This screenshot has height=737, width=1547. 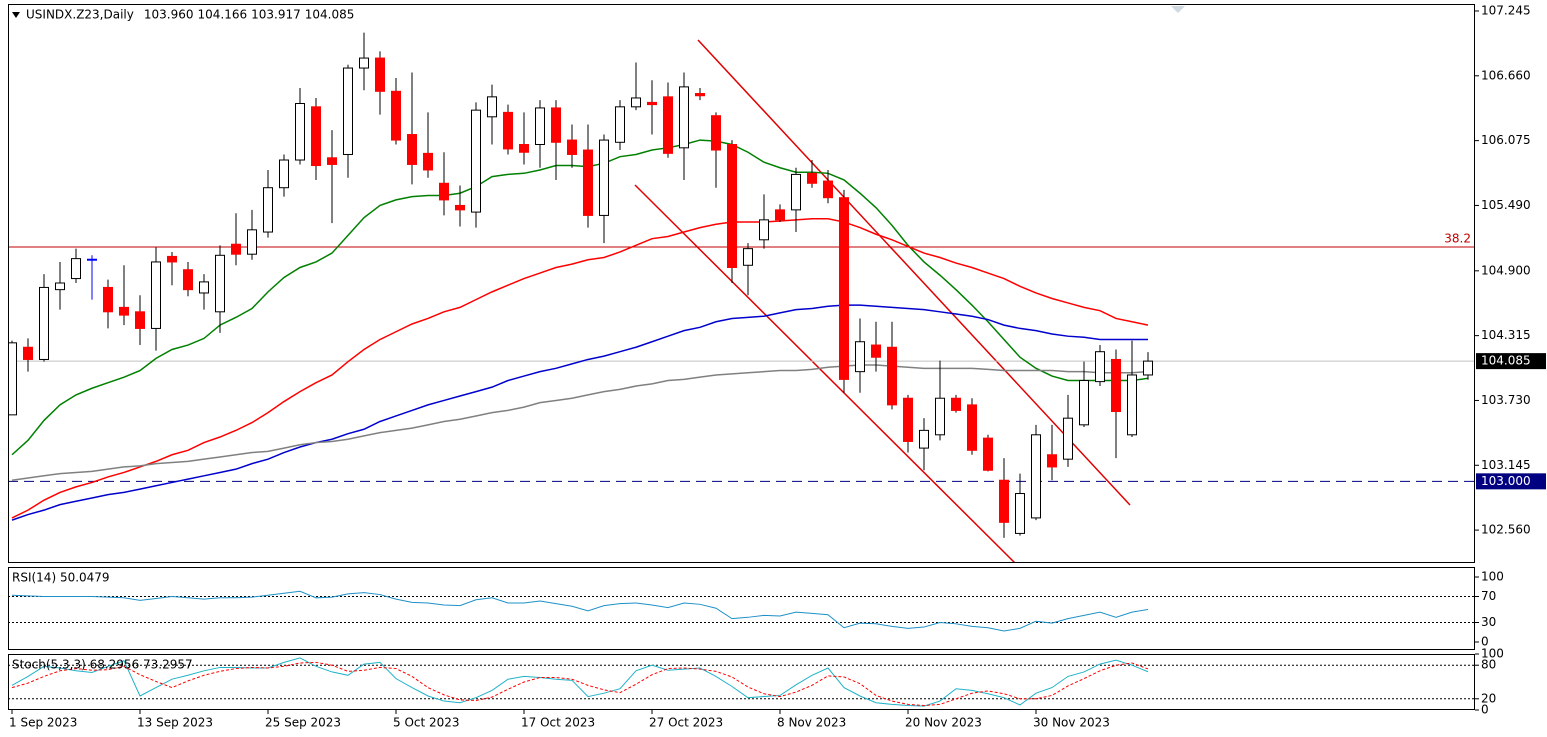 I want to click on y-tick-label: 103.730, so click(x=1506, y=400).